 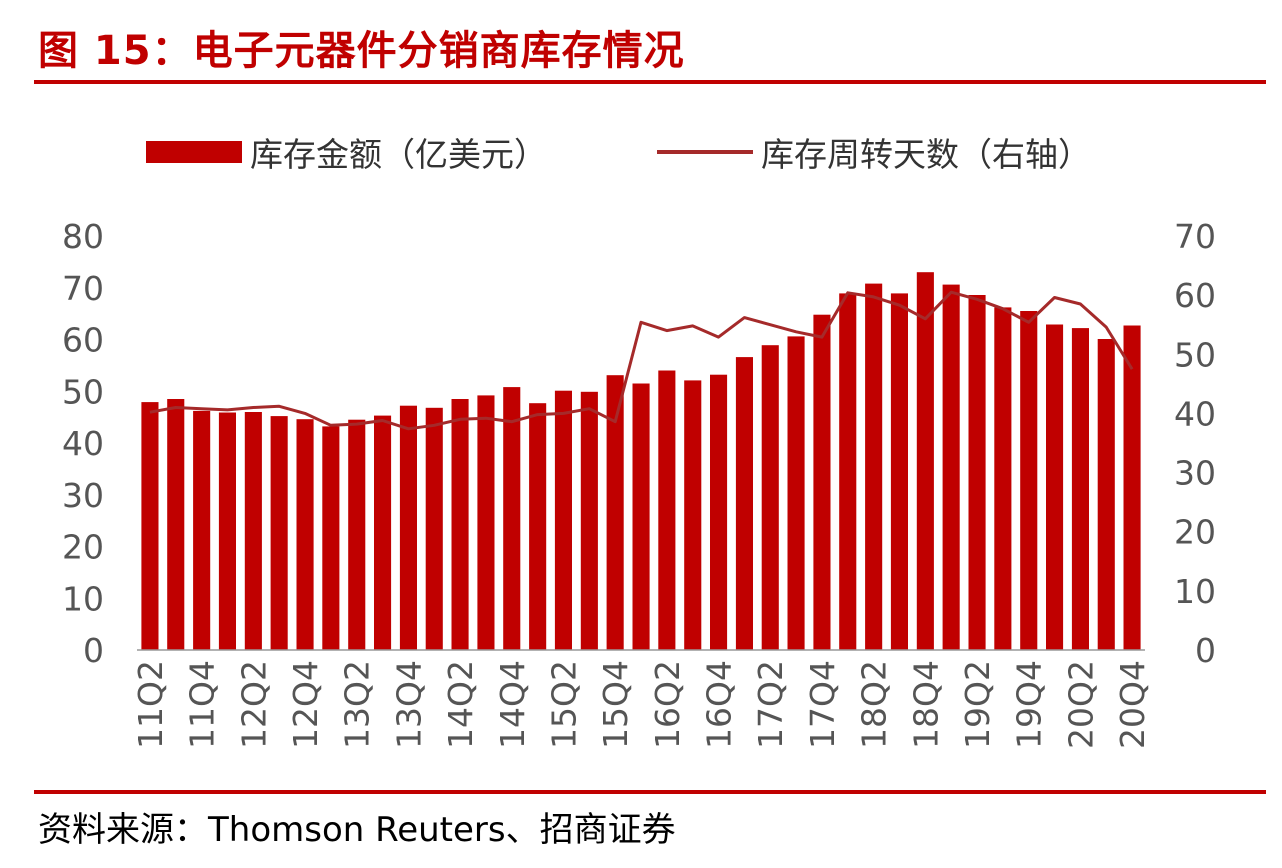 I want to click on x-tick-label: 19Q2, so click(x=977, y=704).